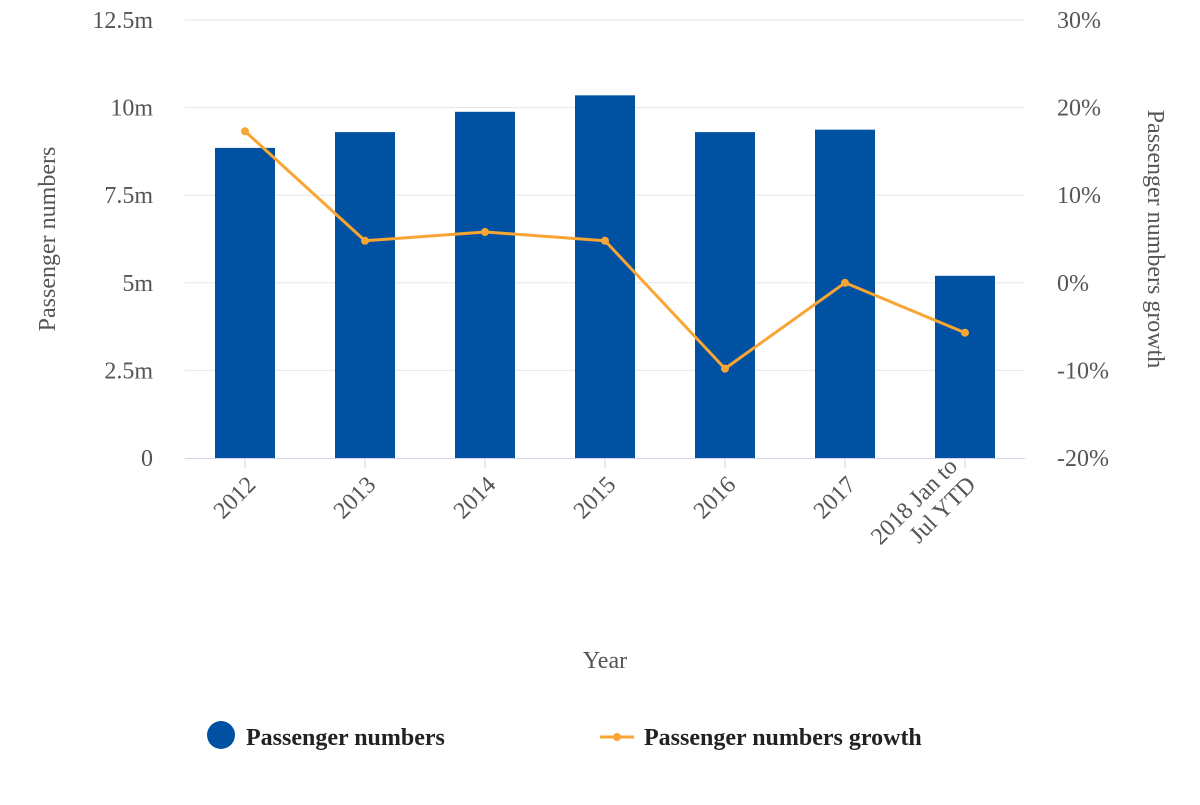 The width and height of the screenshot is (1200, 805). I want to click on y-right-tick-label: 30%, so click(1079, 21).